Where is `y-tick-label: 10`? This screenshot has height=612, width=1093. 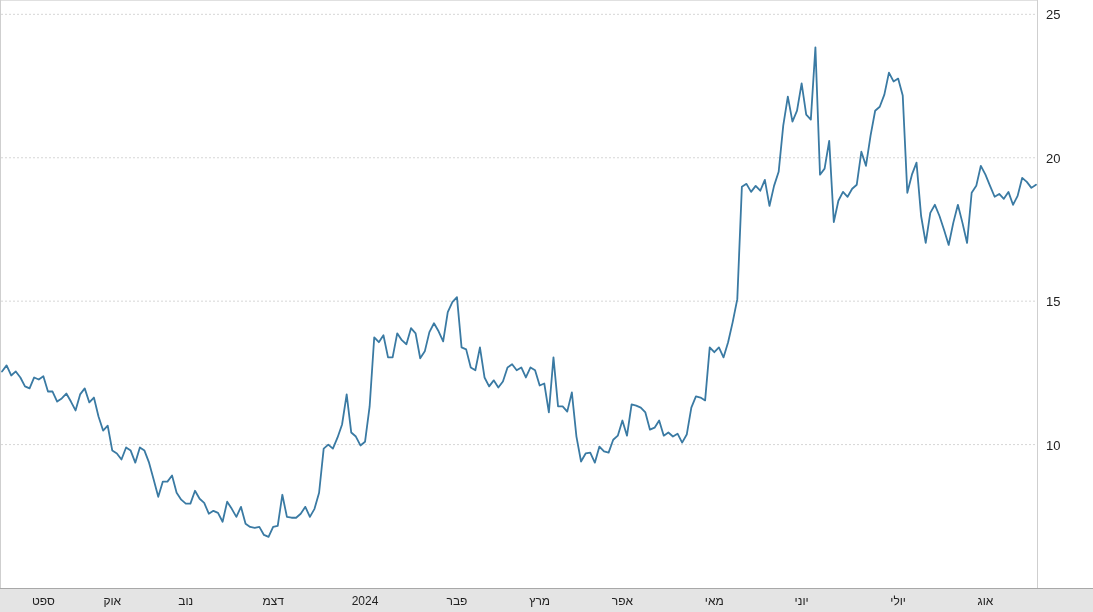
y-tick-label: 10 is located at coordinates (1053, 445).